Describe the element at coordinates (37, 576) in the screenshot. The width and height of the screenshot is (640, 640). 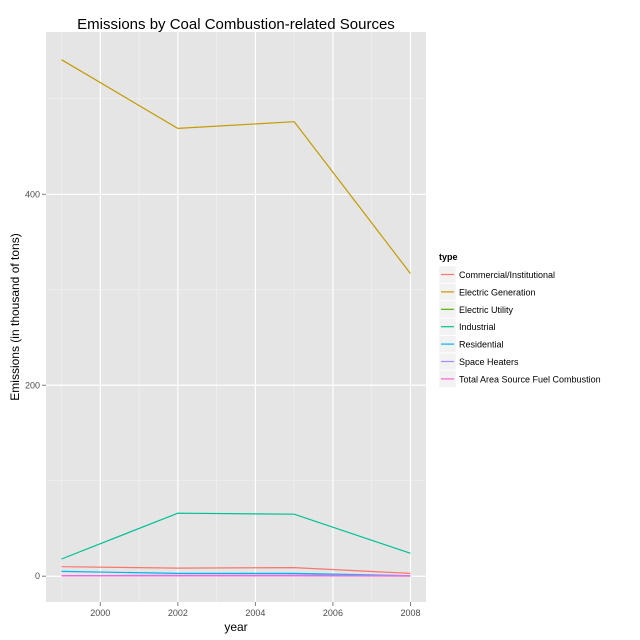
I see `y-tick-label: 0` at that location.